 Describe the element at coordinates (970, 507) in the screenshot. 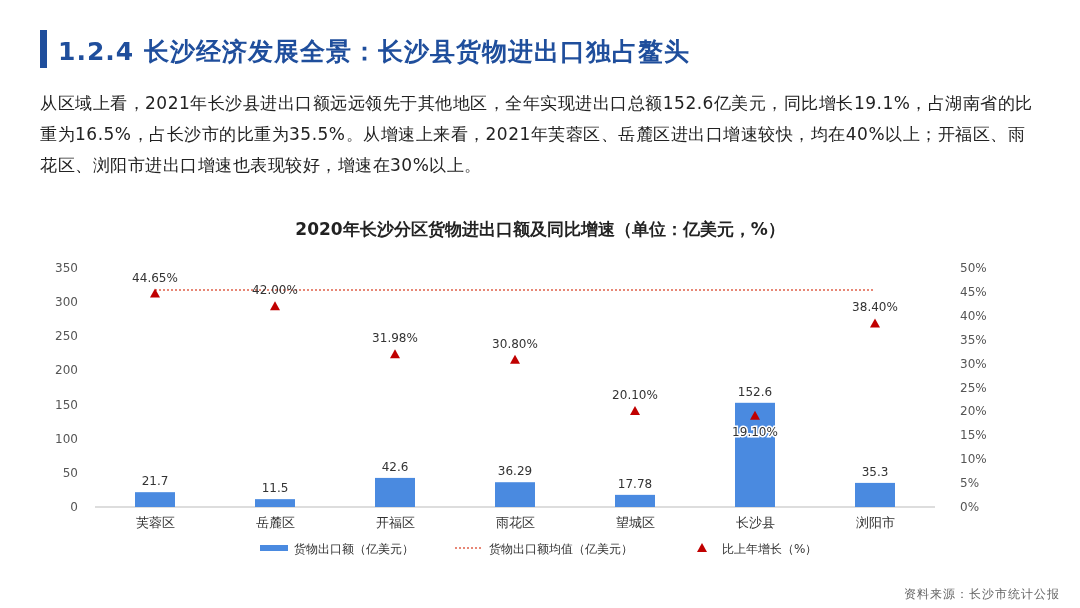

I see `y2-tick-label: 0%` at that location.